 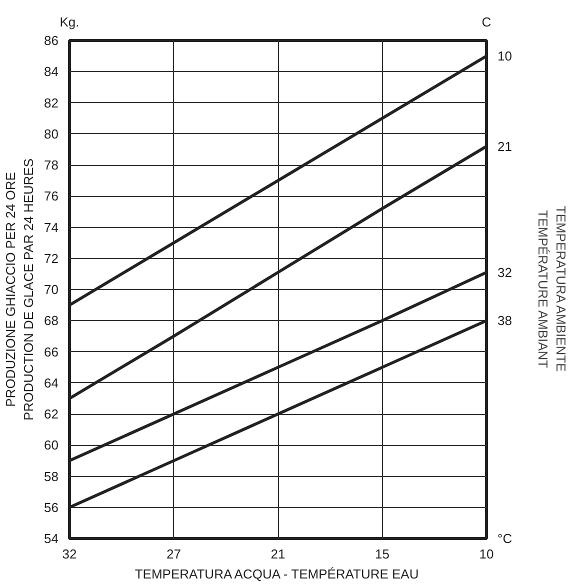 What do you see at coordinates (51, 320) in the screenshot?
I see `y-tick-label: 68` at bounding box center [51, 320].